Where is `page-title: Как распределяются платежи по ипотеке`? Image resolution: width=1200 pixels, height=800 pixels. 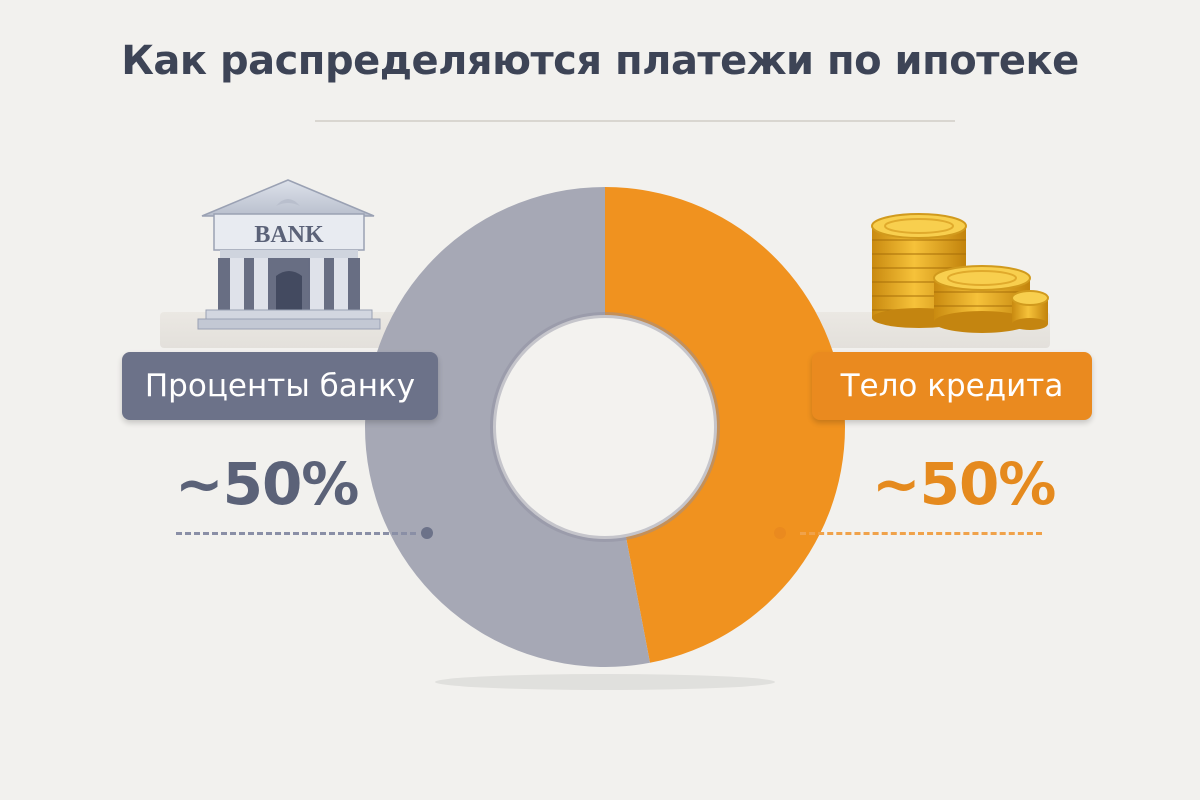 page-title: Как распределяются платежи по ипотеке is located at coordinates (600, 61).